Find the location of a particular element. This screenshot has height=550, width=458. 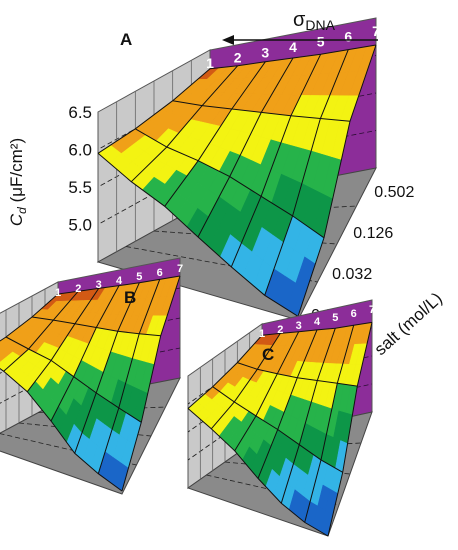

z-tick-label: 6.0 is located at coordinates (80, 150).